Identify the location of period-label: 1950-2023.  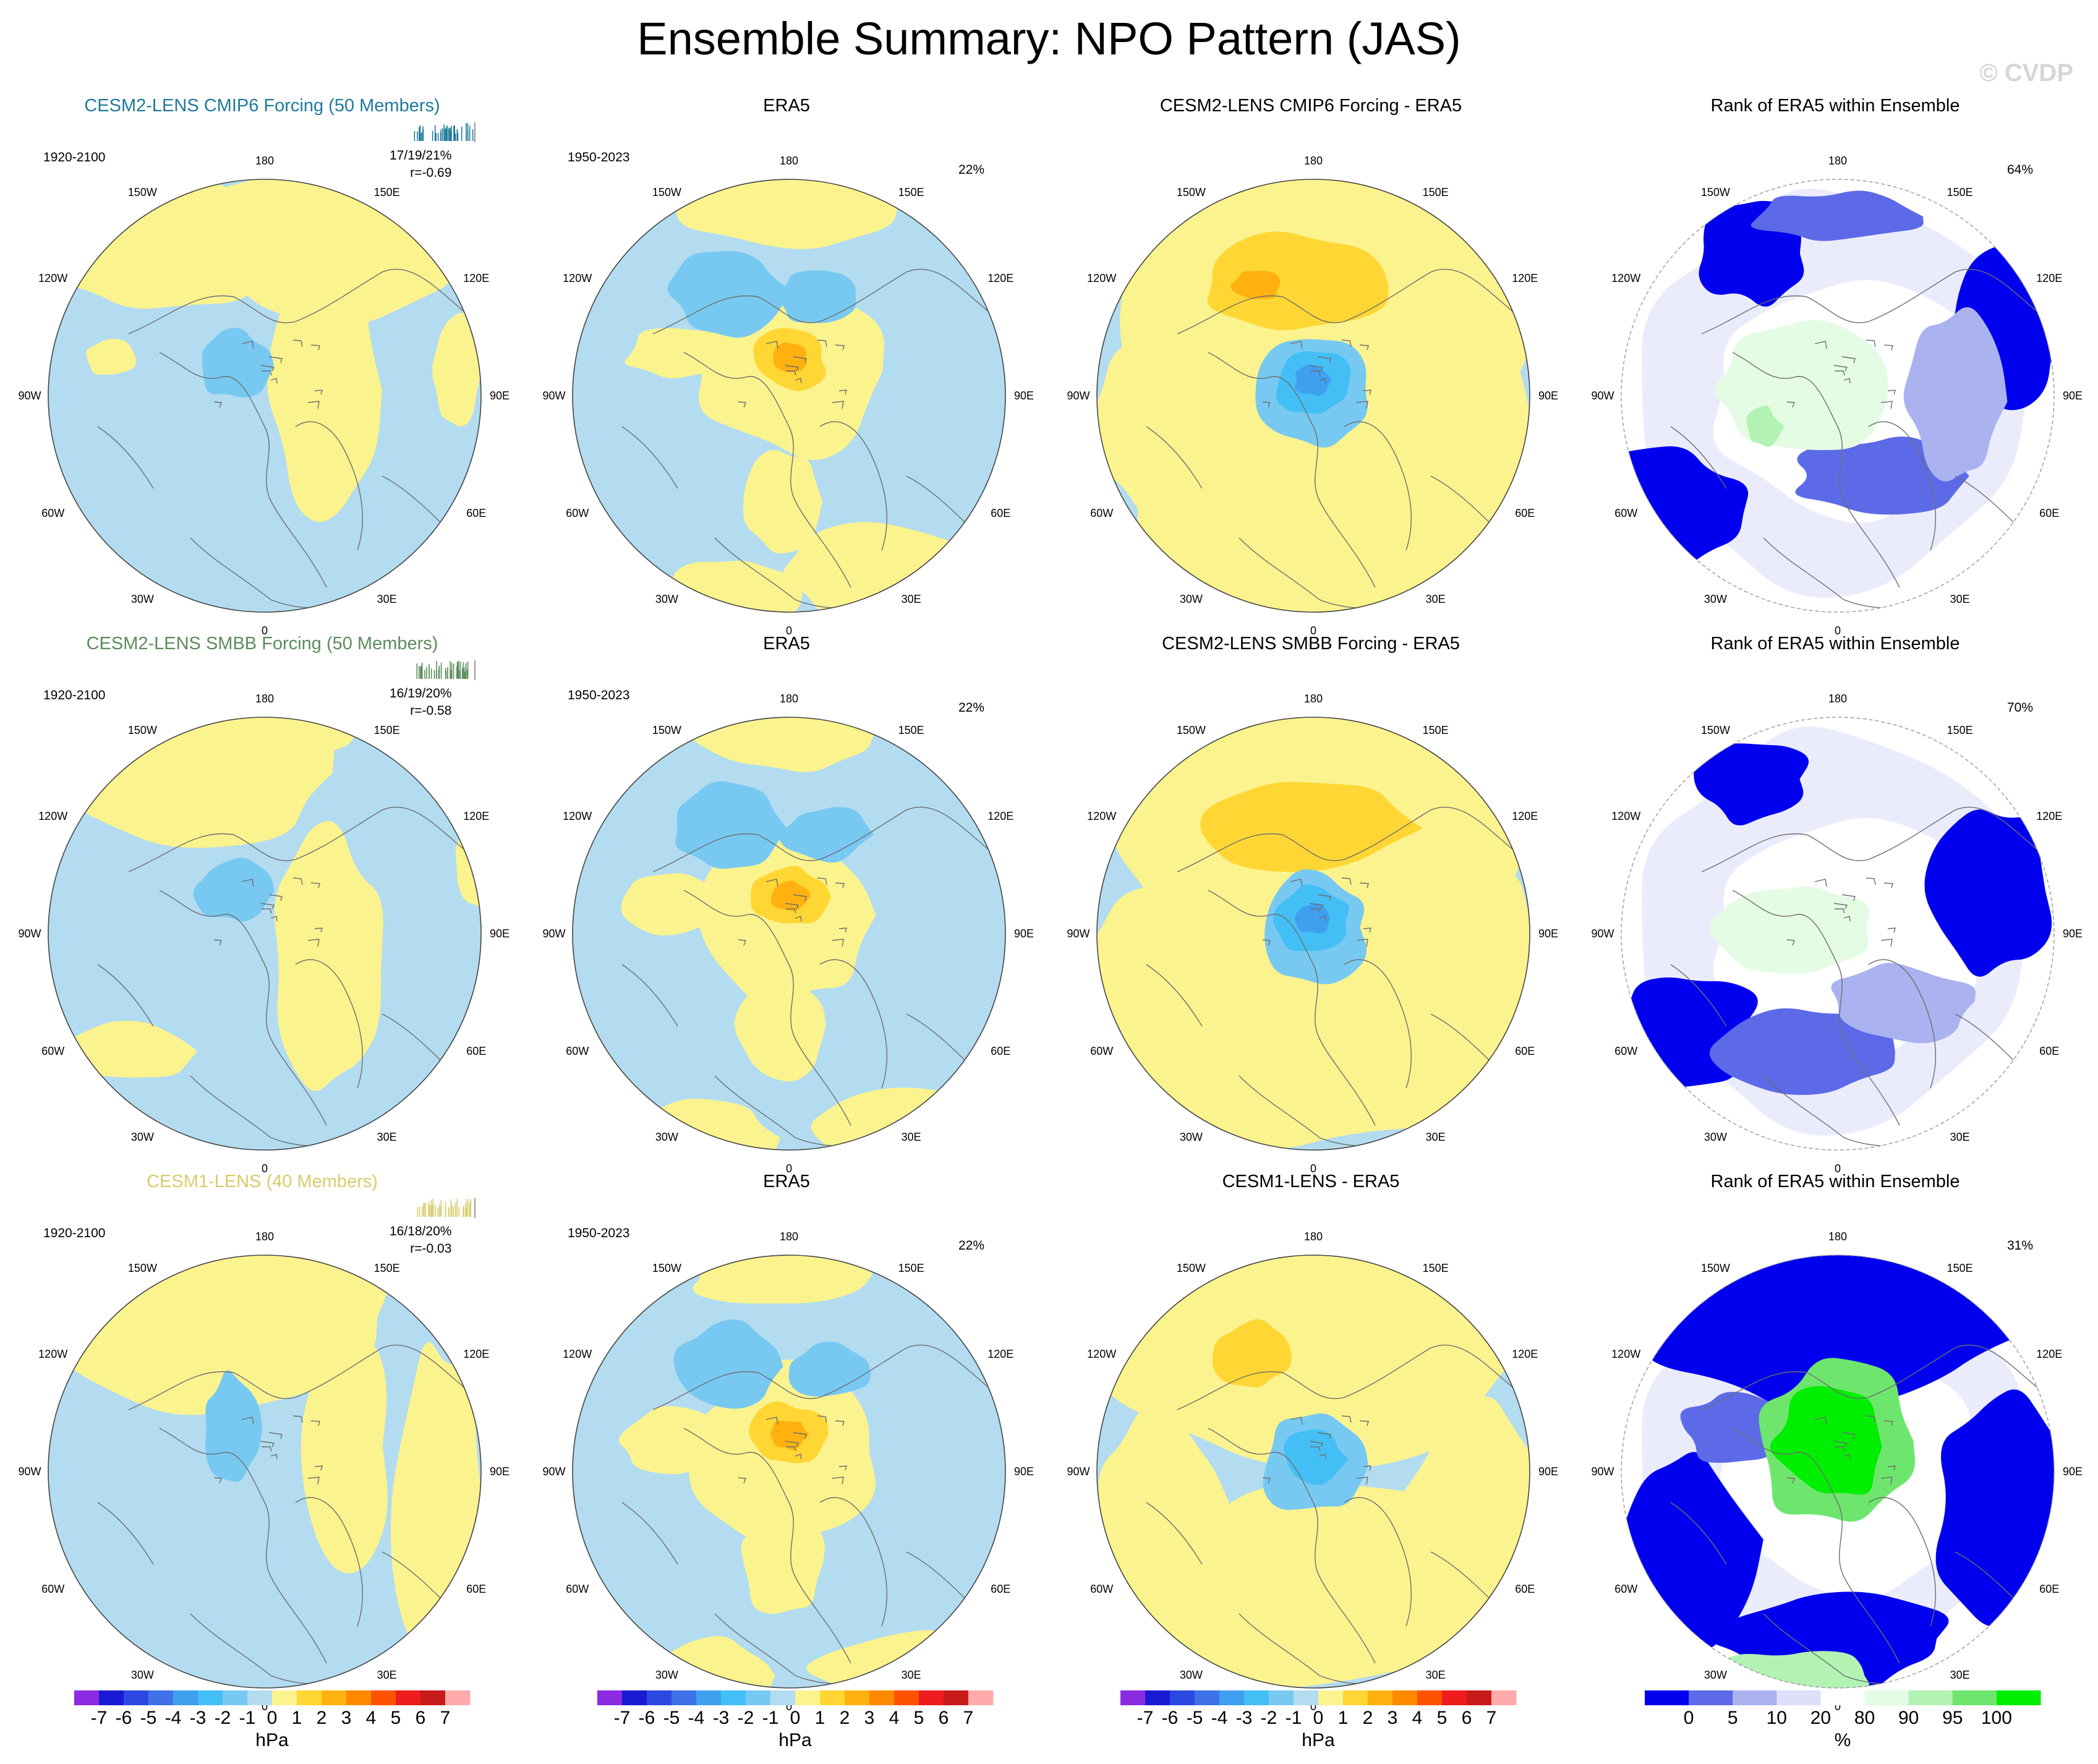
(599, 695).